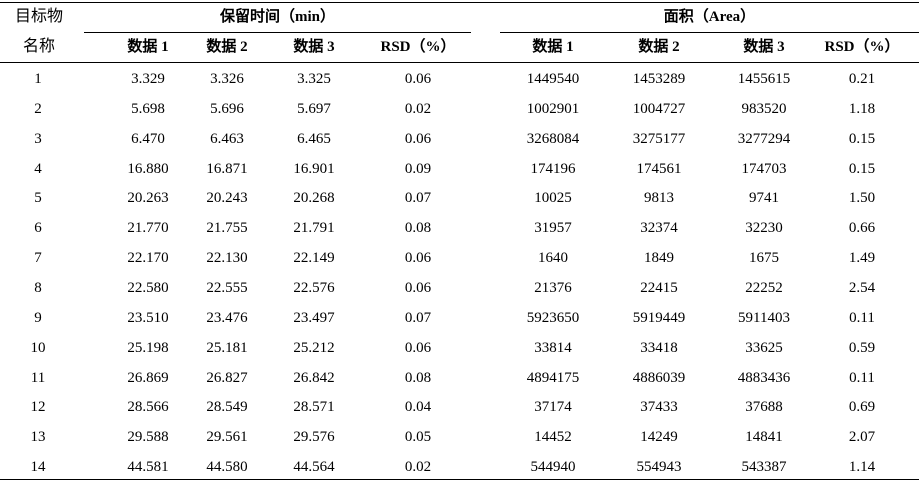  What do you see at coordinates (862, 347) in the screenshot?
I see `area-rsd-cell: 0.59` at bounding box center [862, 347].